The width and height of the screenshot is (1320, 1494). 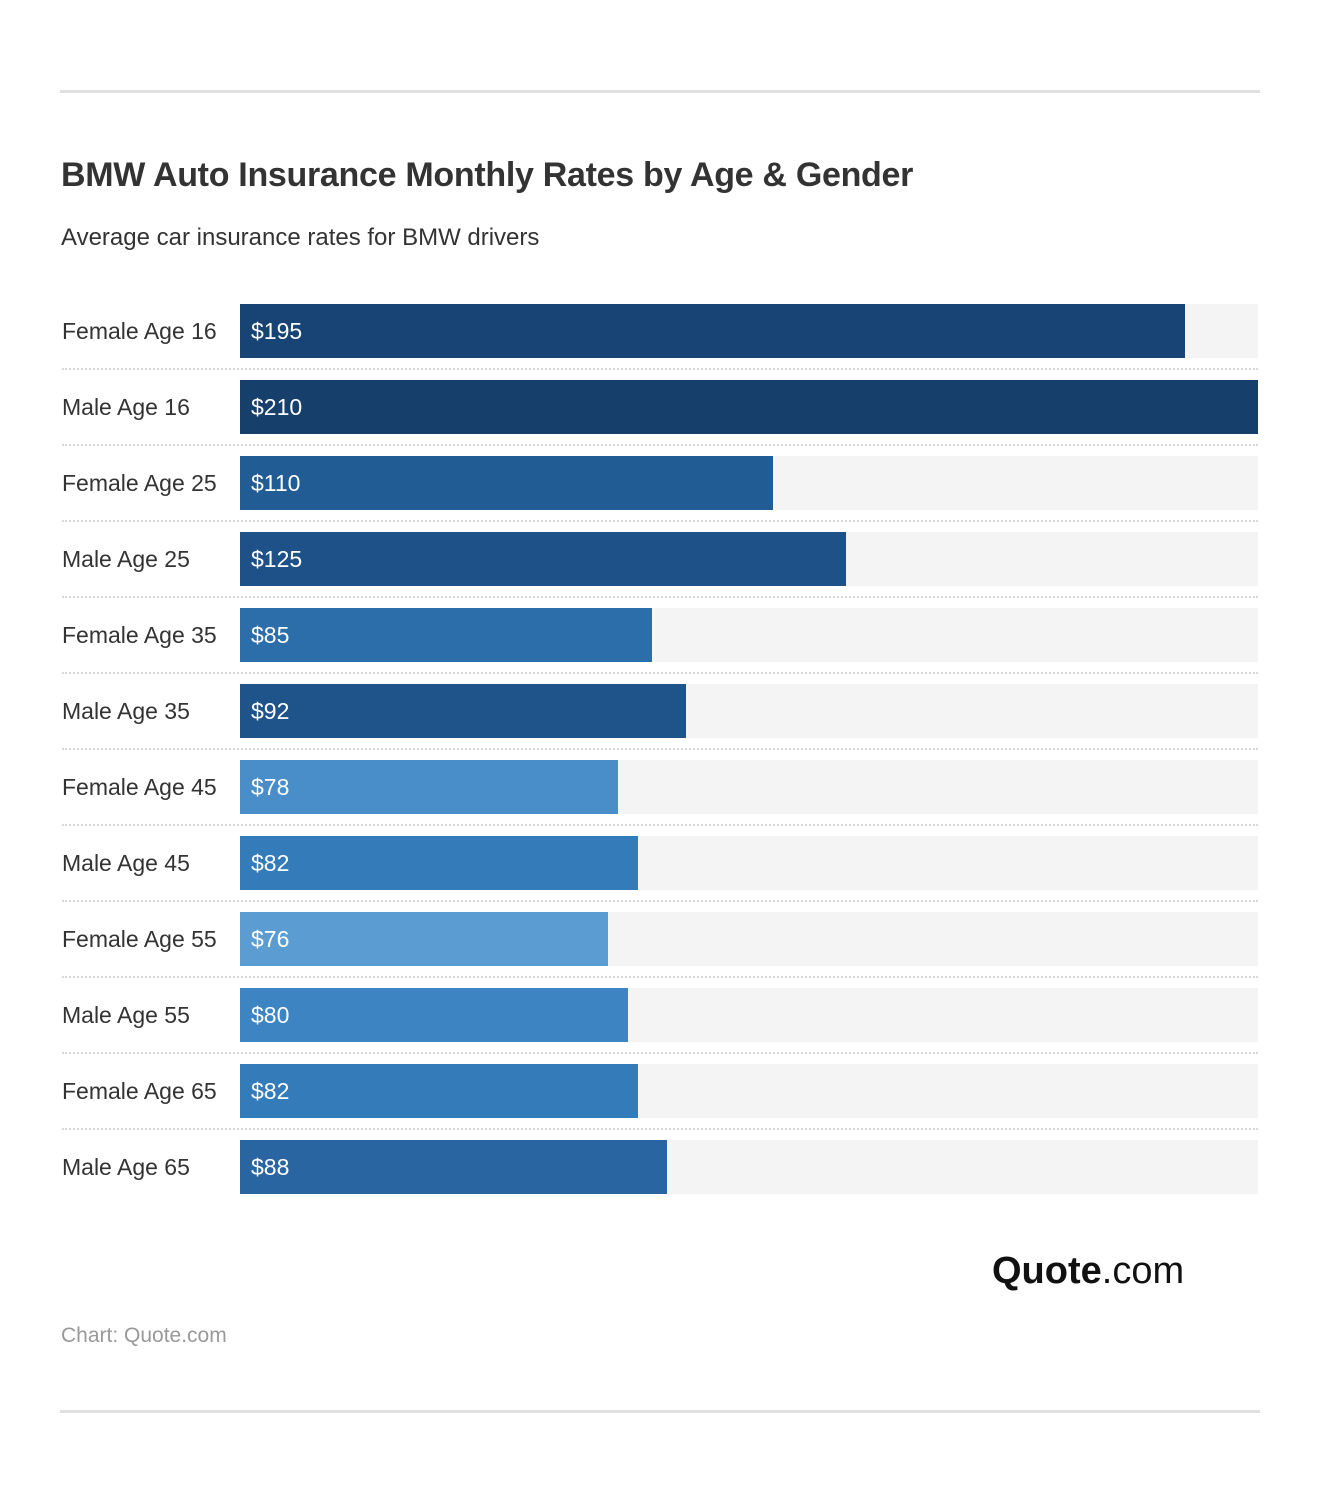 What do you see at coordinates (126, 1015) in the screenshot?
I see `category-label: Male Age 55` at bounding box center [126, 1015].